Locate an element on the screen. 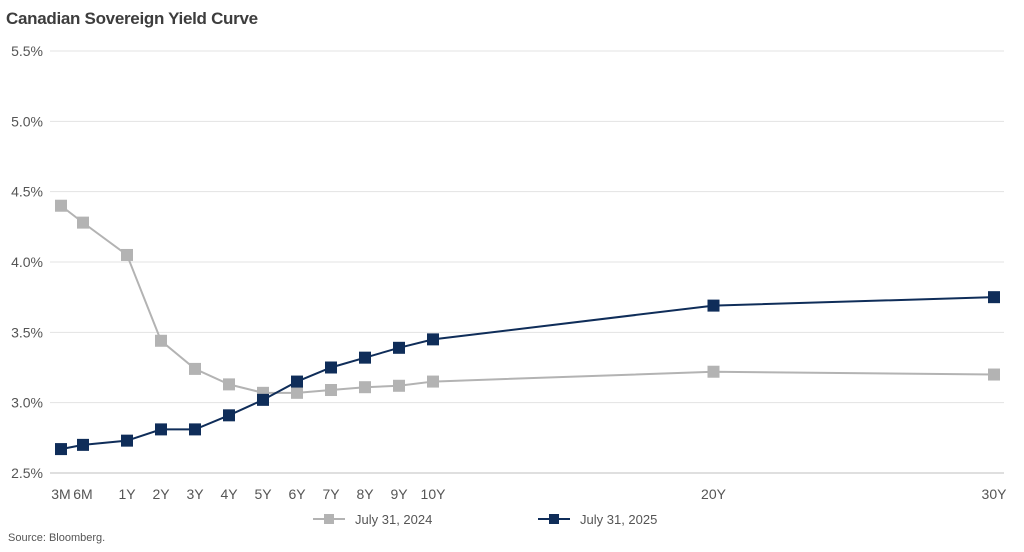 Image resolution: width=1024 pixels, height=552 pixels. x-tick-label: 30Y is located at coordinates (995, 494).